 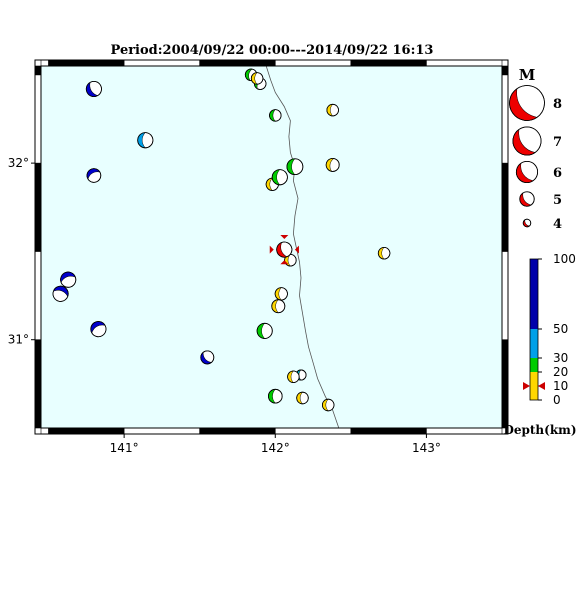 I want to click on depth-scale-label: Depth(km), so click(x=539, y=430).